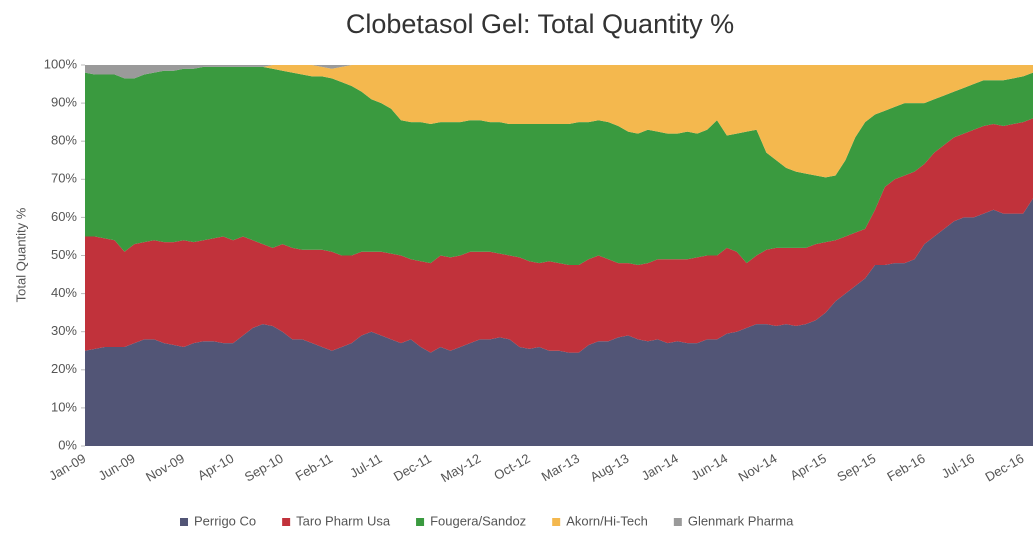 Image resolution: width=1034 pixels, height=533 pixels. What do you see at coordinates (1005, 468) in the screenshot?
I see `x-tick-label: Dec-16` at bounding box center [1005, 468].